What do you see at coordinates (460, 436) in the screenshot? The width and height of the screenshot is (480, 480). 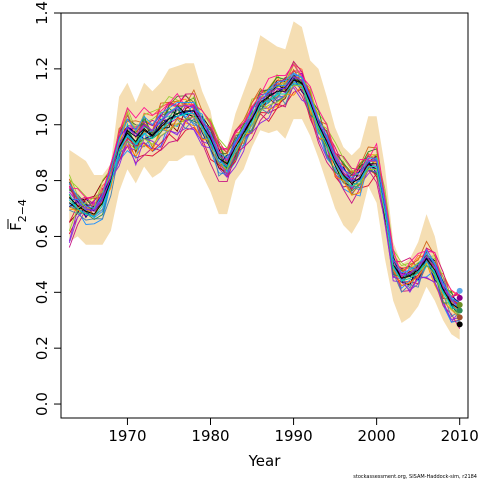 I see `x-tick-label: 2010` at bounding box center [460, 436].